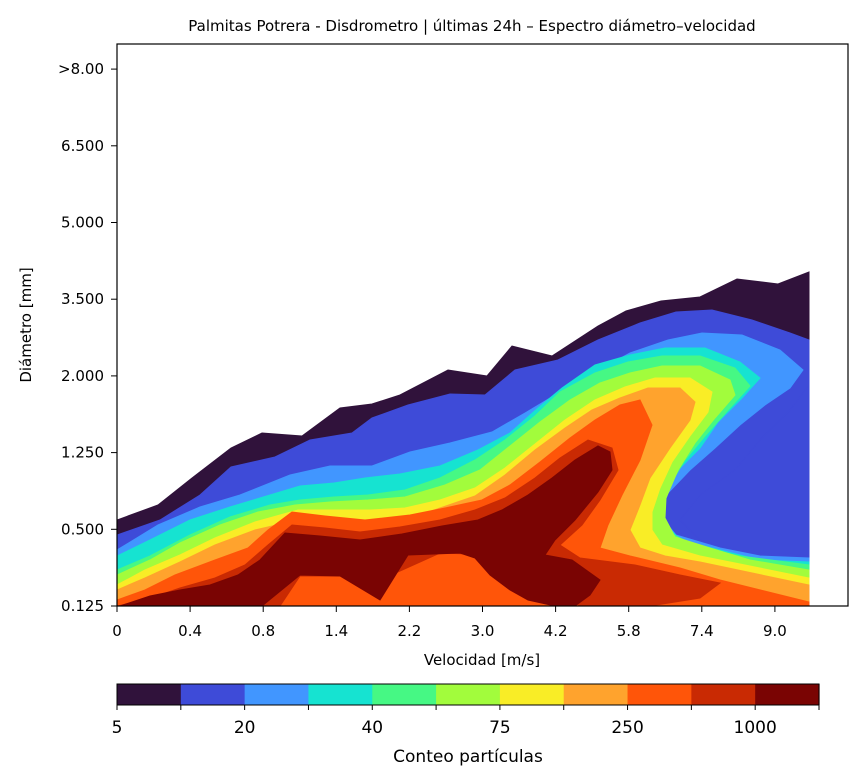 The height and width of the screenshot is (782, 861). I want to click on x-tick-label: 5.8, so click(629, 631).